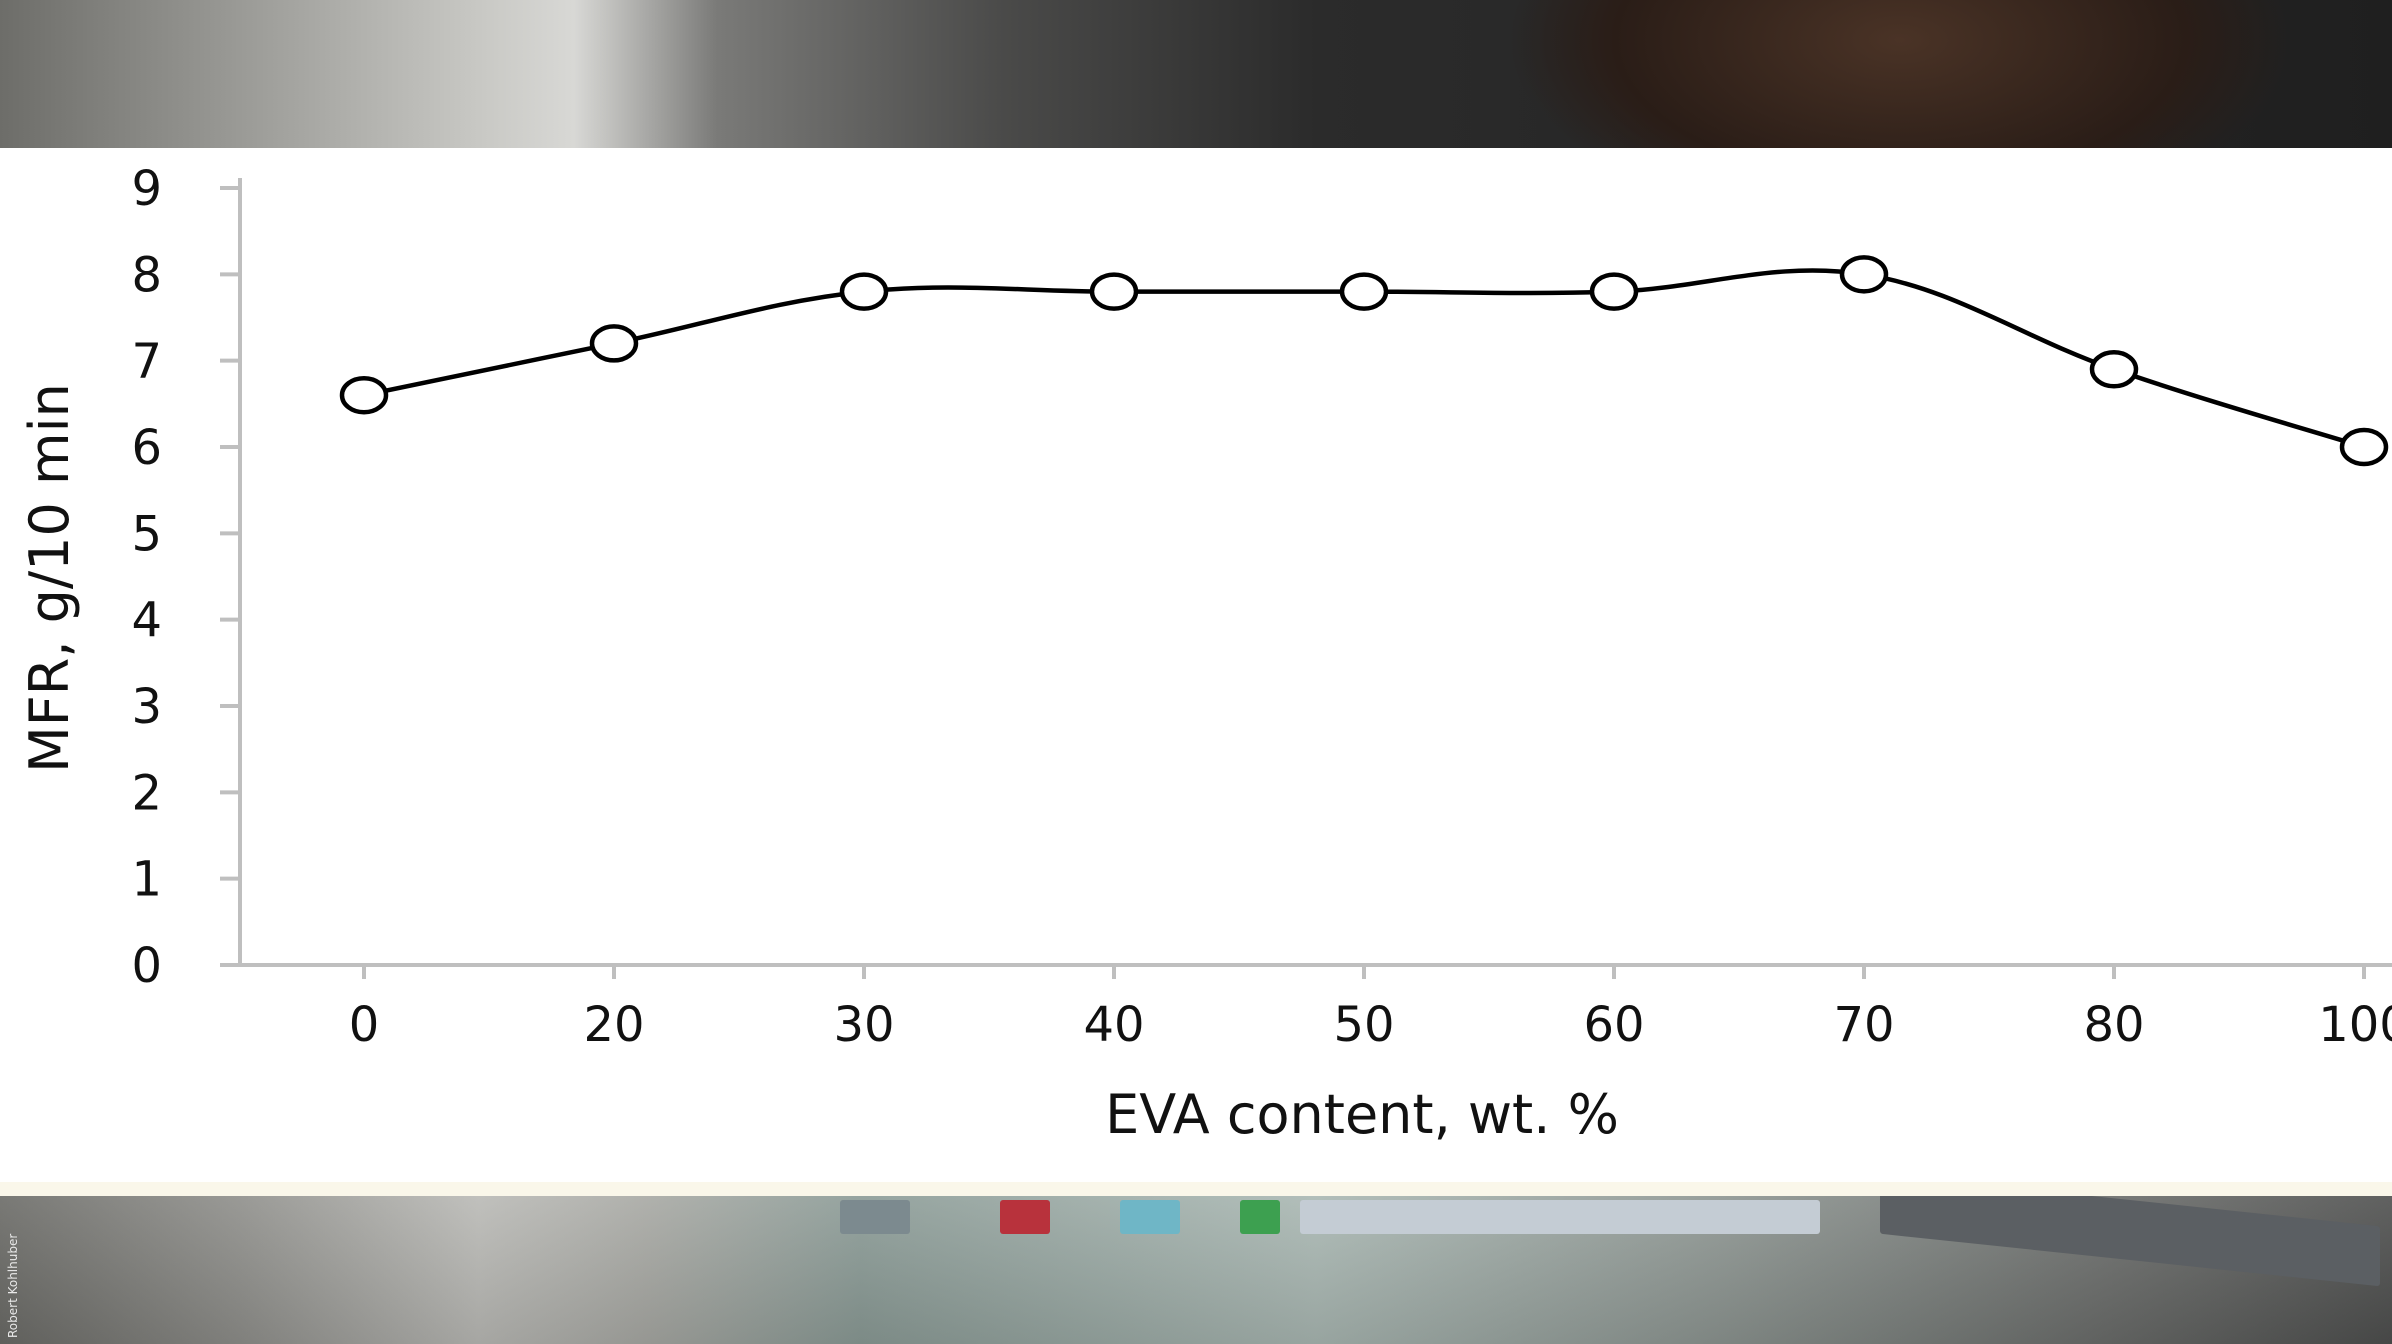  Describe the element at coordinates (146, 275) in the screenshot. I see `y-tick-label: 8` at that location.